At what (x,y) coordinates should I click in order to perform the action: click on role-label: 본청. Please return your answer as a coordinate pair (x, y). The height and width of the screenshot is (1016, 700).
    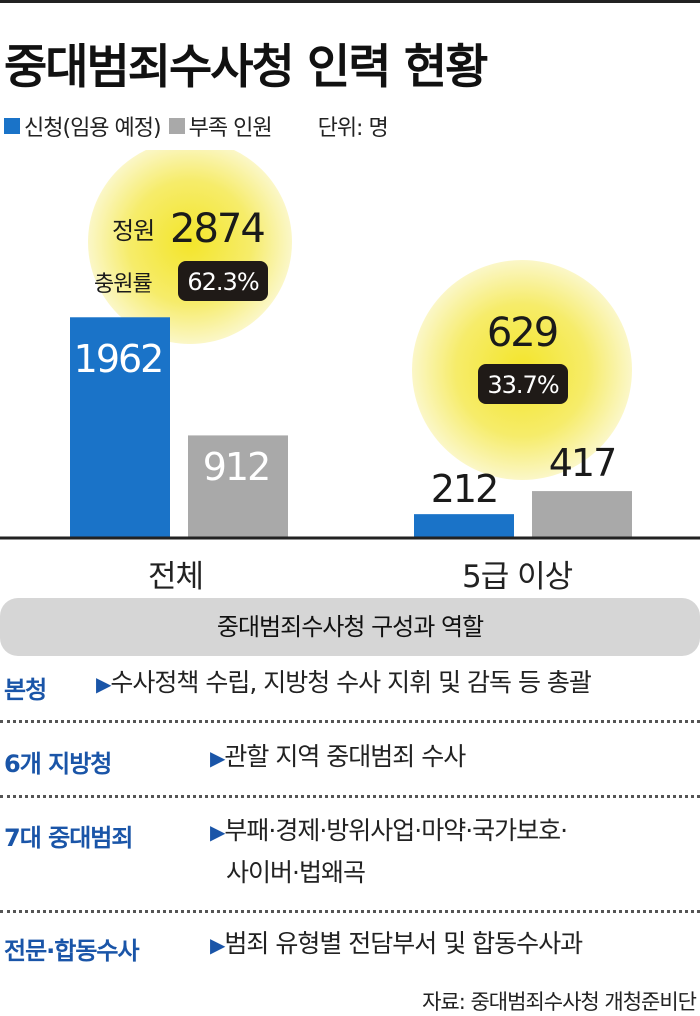
    Looking at the image, I should click on (25, 690).